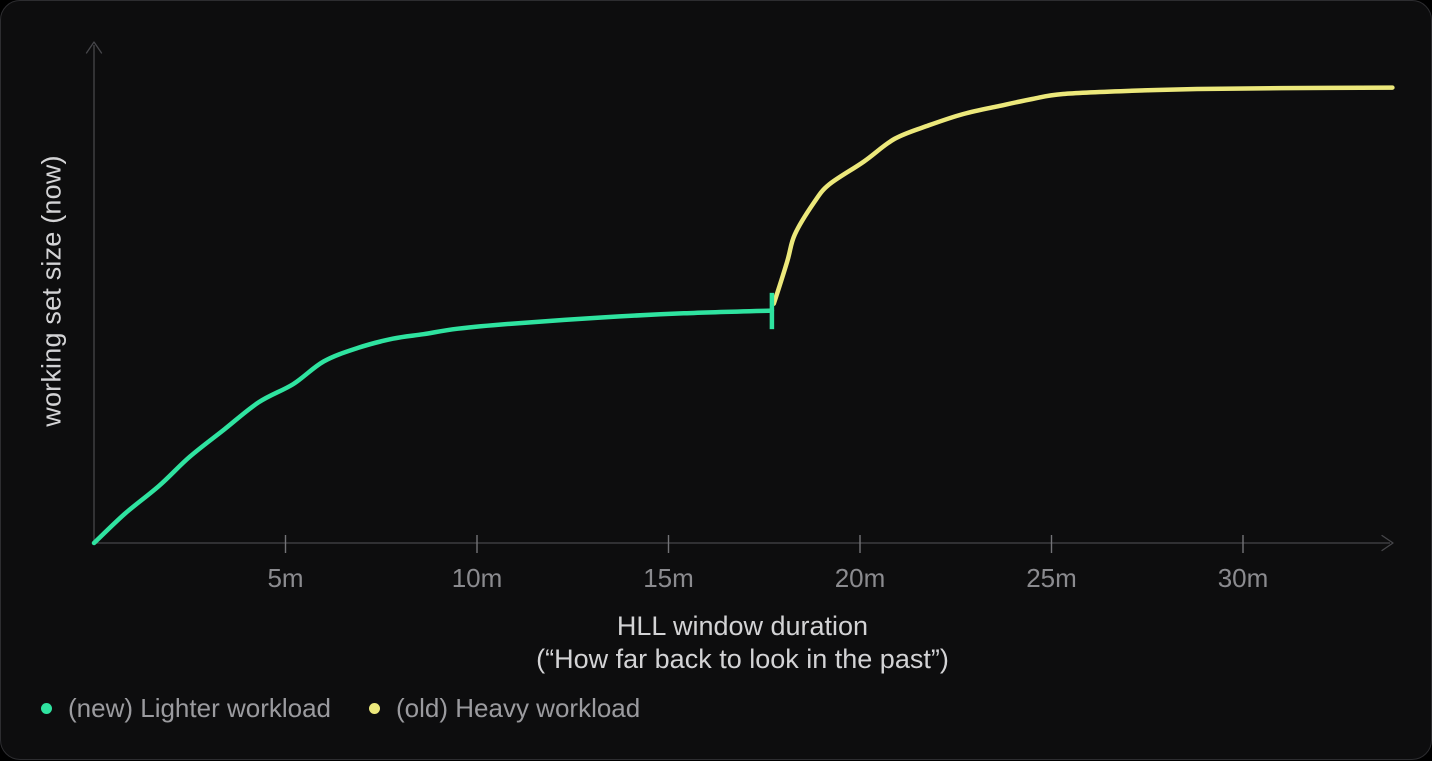 The width and height of the screenshot is (1432, 761). What do you see at coordinates (1243, 578) in the screenshot?
I see `x-tick-label: 30m` at bounding box center [1243, 578].